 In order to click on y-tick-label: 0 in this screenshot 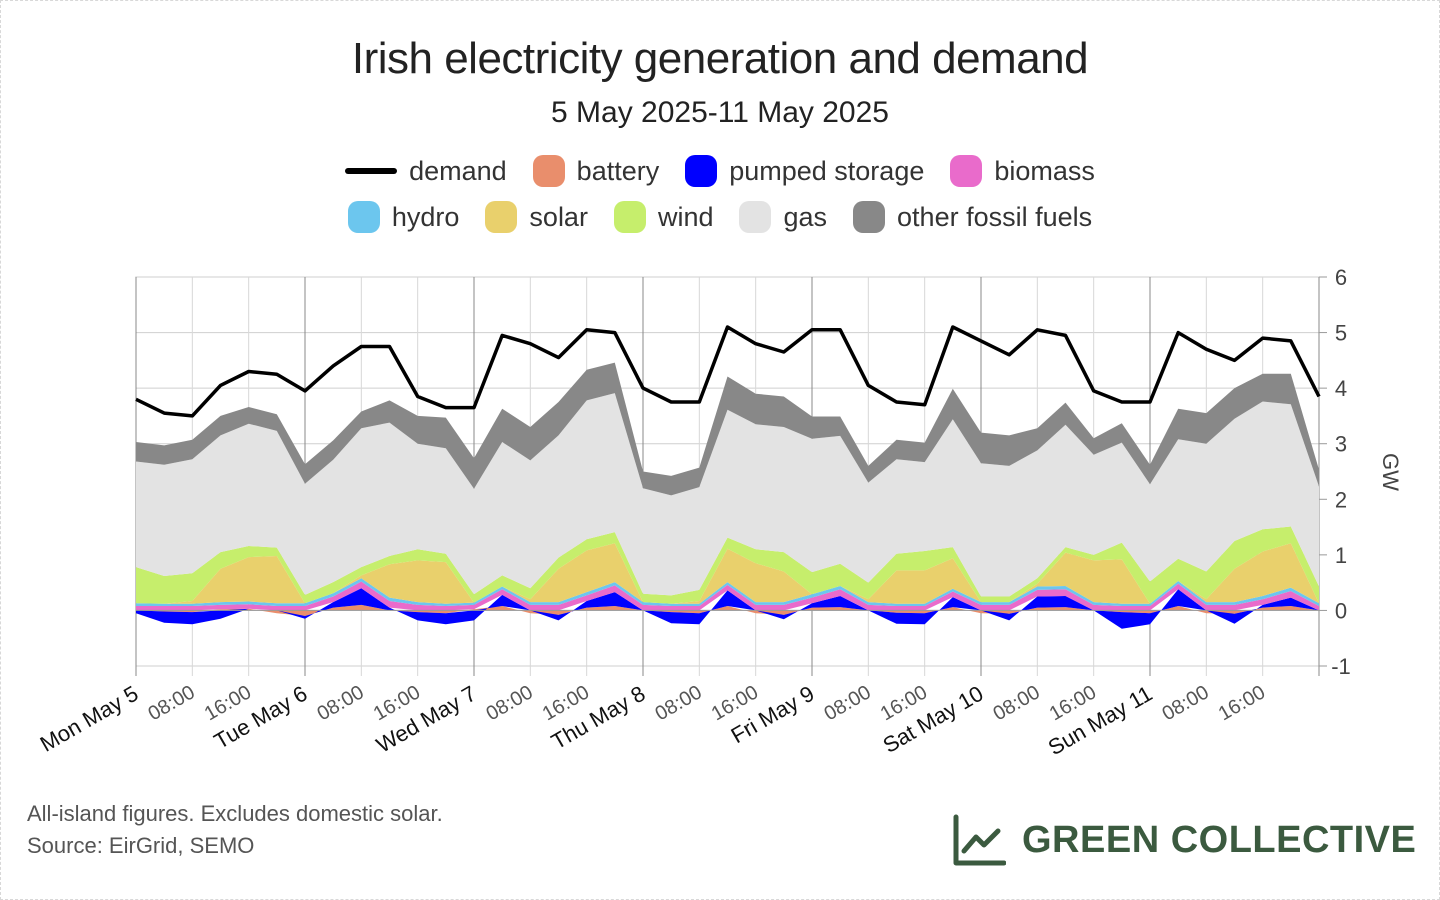, I will do `click(1341, 610)`.